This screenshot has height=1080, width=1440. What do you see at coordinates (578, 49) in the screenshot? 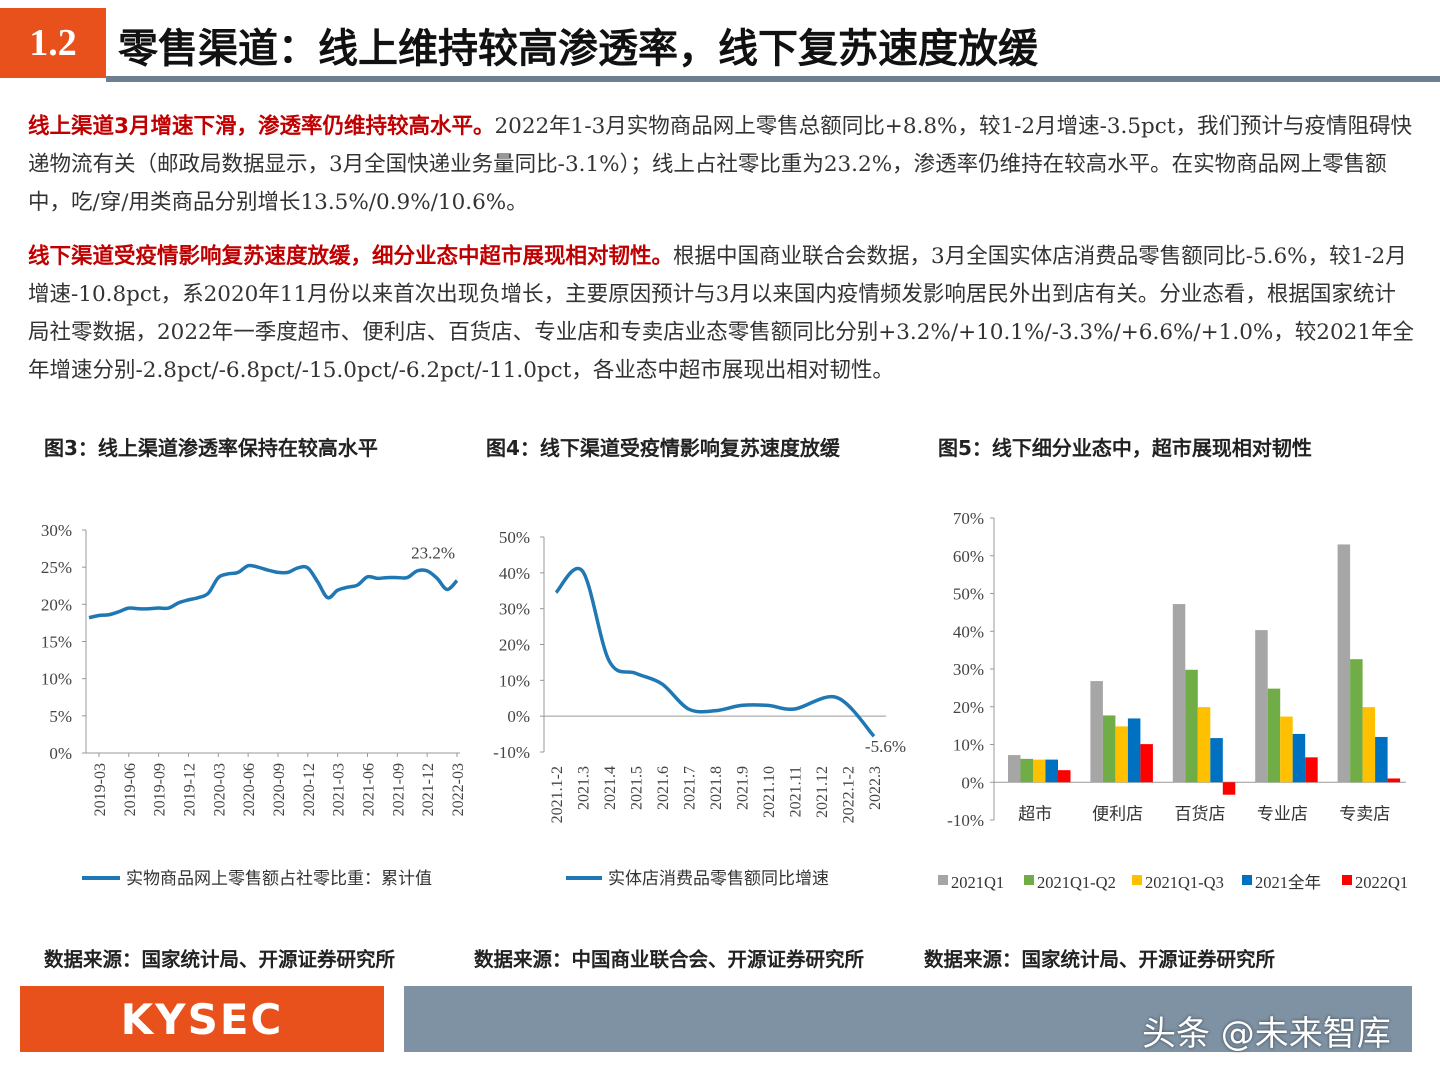
I see `page-title: 零售渠道：线上维持较高渗透率，线下复苏速度放缓` at bounding box center [578, 49].